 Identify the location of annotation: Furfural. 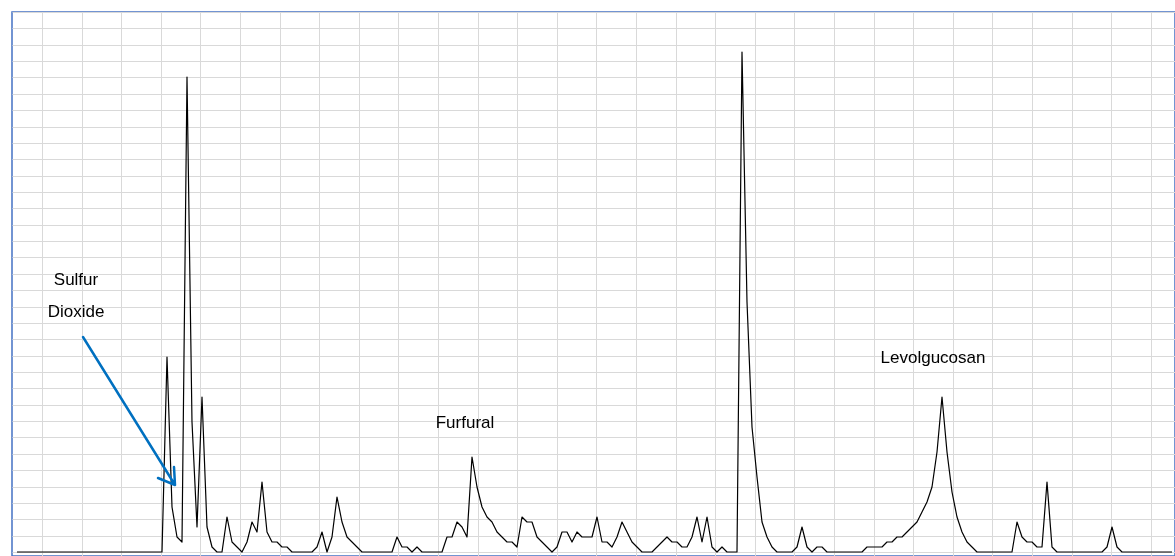
(465, 422).